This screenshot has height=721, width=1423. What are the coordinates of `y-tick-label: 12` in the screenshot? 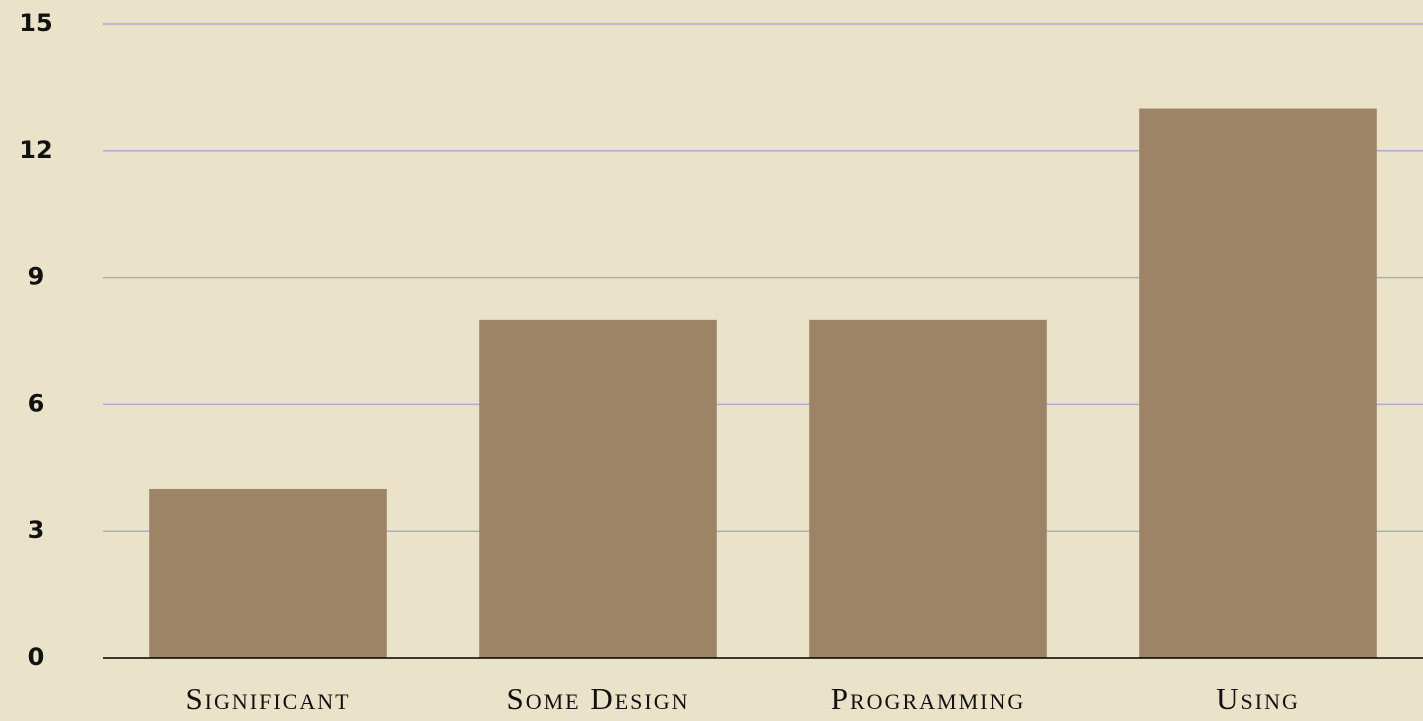 It's located at (35, 150).